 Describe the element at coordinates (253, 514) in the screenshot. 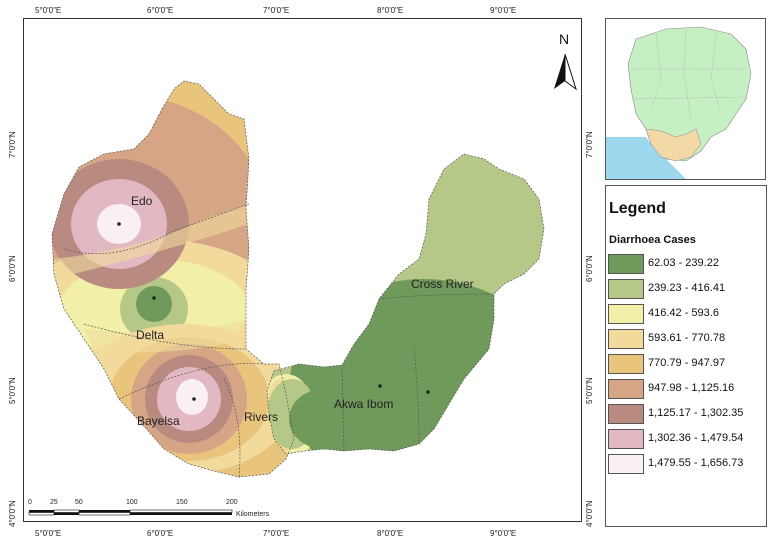

I see `scale-unit: Kilometers` at that location.